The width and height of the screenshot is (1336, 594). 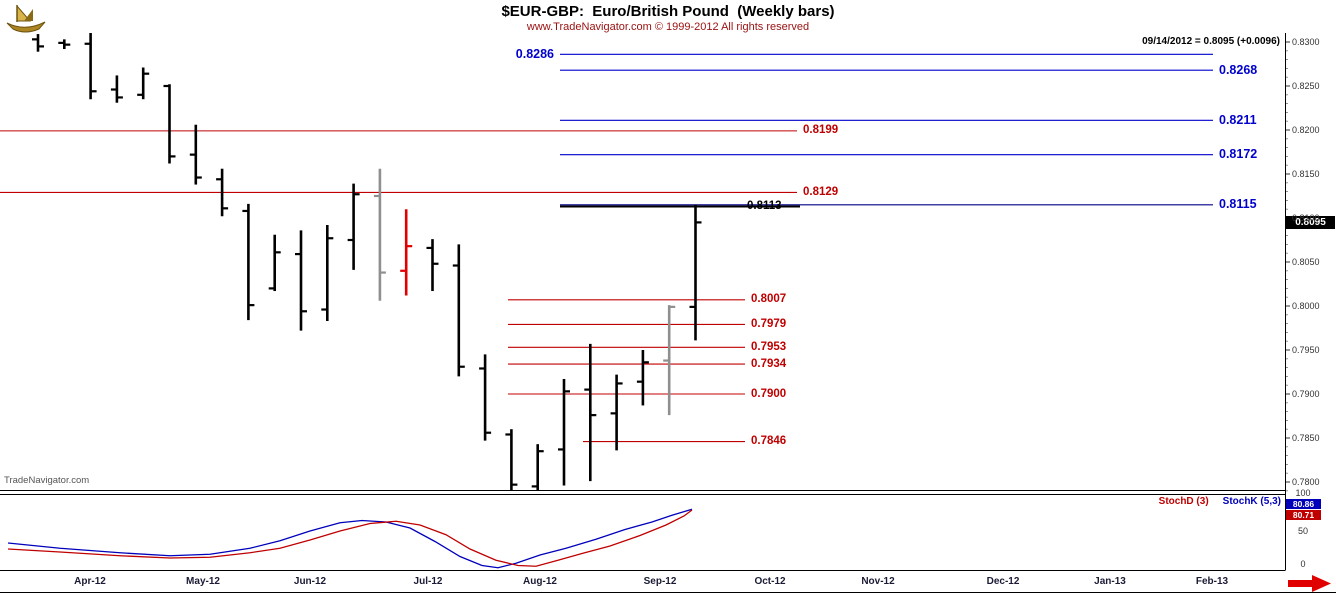 I want to click on stochastic-legend: StochD (3) StochK (5,3), so click(x=1220, y=501).